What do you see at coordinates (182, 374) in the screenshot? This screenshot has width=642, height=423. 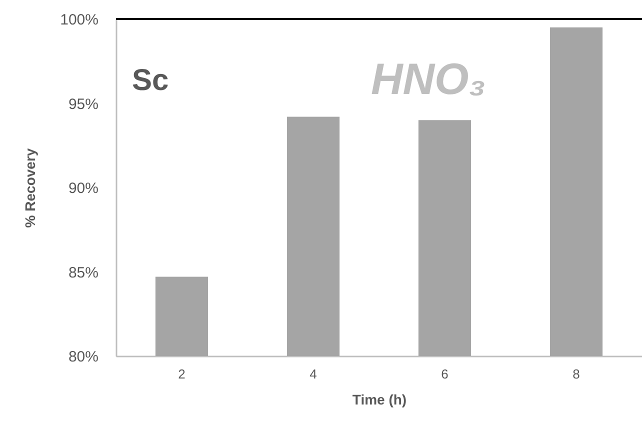 I see `x-tick-label: 2` at bounding box center [182, 374].